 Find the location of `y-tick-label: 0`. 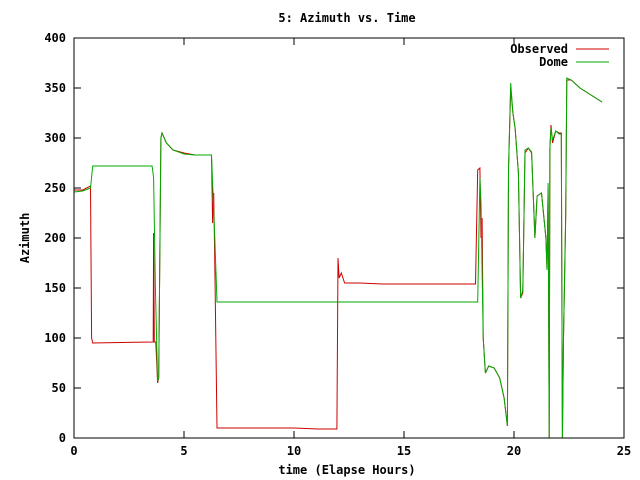

y-tick-label: 0 is located at coordinates (62, 438).